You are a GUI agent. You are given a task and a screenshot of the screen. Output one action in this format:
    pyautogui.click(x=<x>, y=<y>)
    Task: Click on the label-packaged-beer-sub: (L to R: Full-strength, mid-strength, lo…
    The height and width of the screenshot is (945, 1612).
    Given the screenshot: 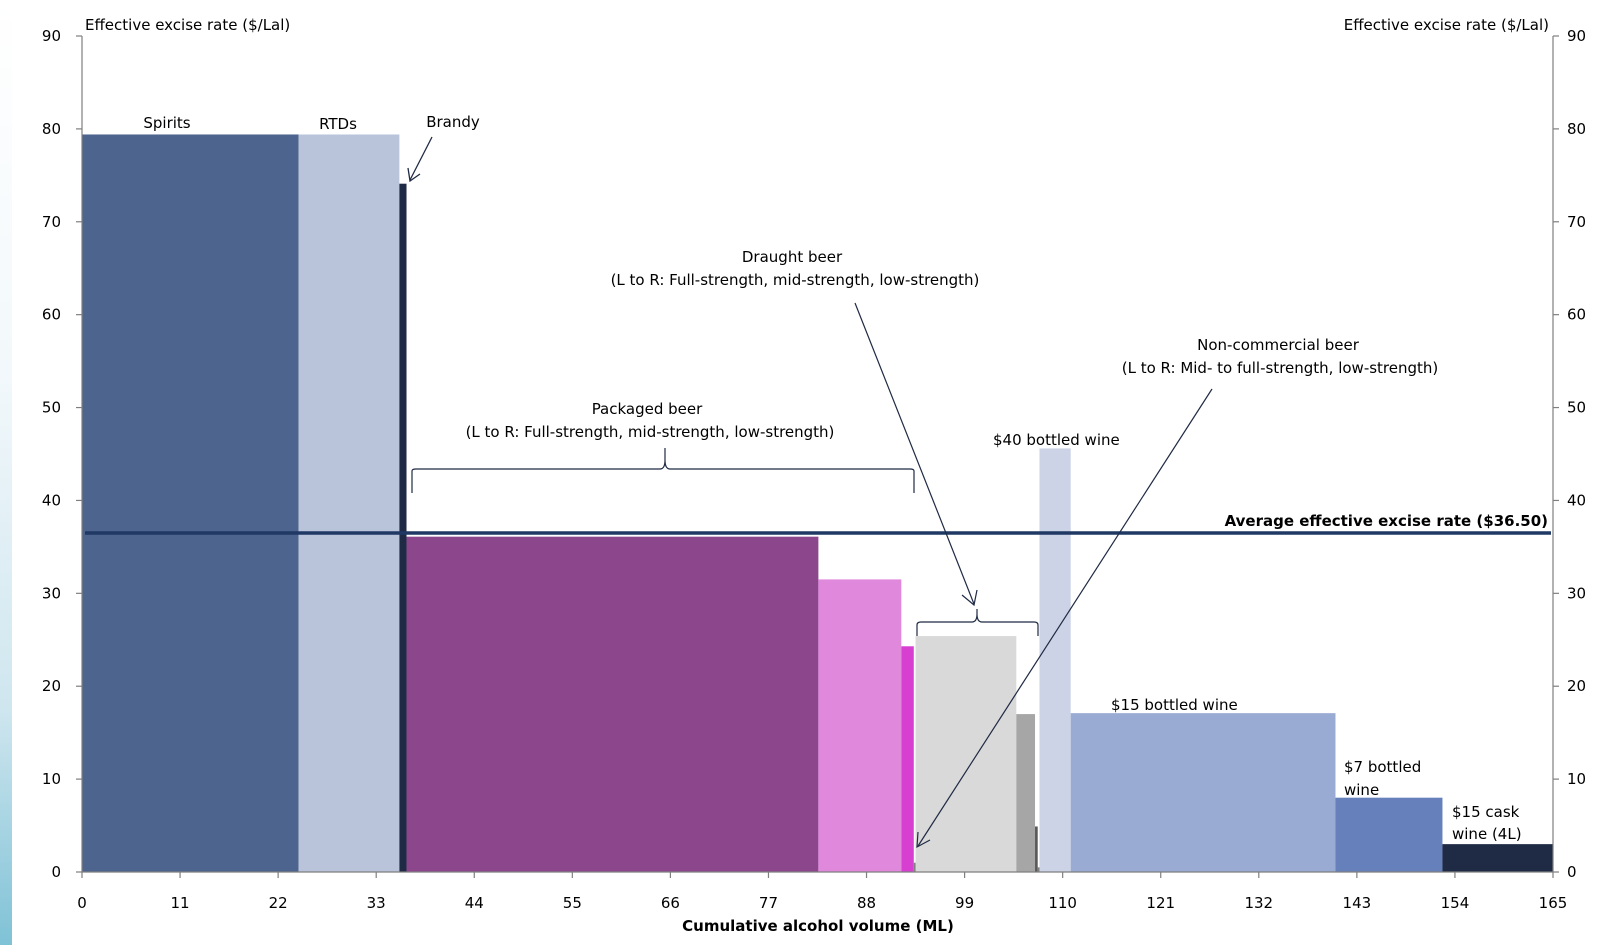 What is the action you would take?
    pyautogui.click(x=650, y=432)
    